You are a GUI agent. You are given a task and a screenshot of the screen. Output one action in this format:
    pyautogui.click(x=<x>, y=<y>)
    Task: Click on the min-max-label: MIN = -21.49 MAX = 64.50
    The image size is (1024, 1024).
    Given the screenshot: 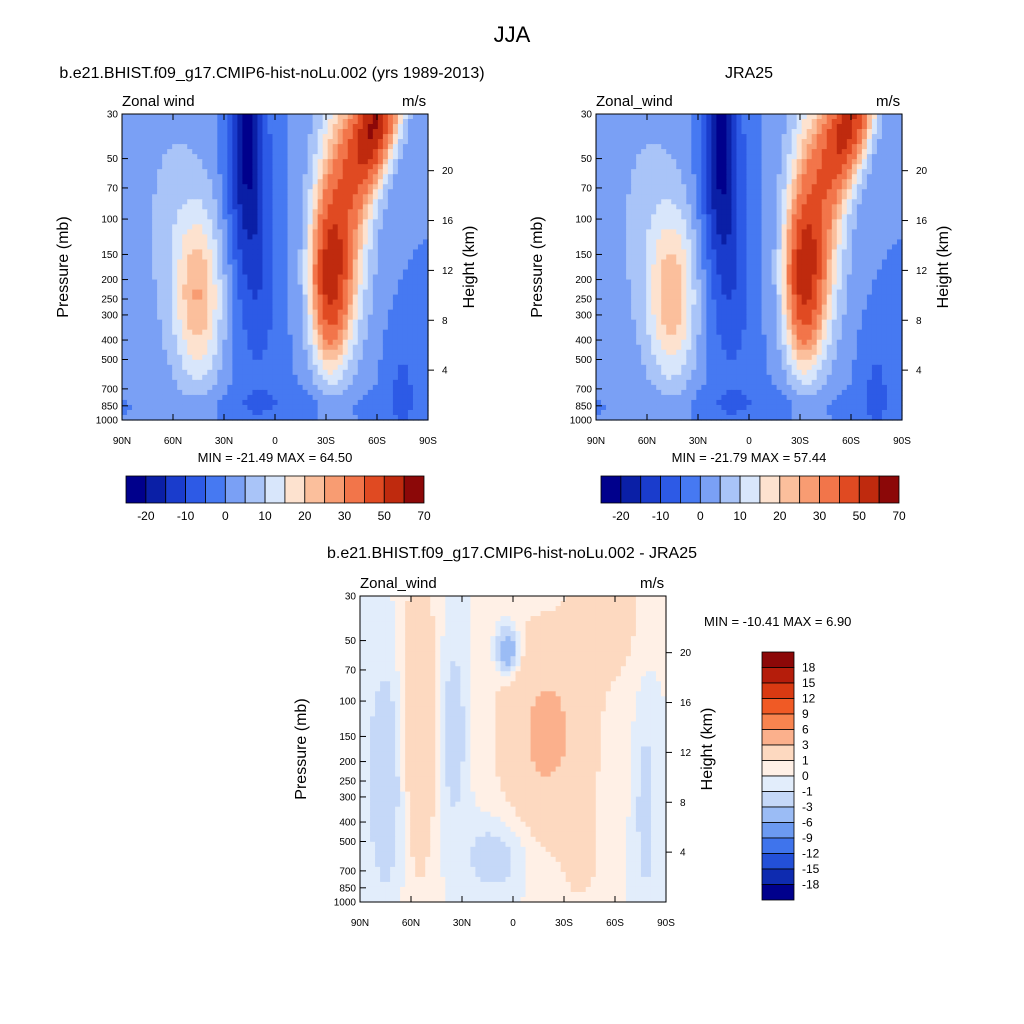 What is the action you would take?
    pyautogui.click(x=275, y=457)
    